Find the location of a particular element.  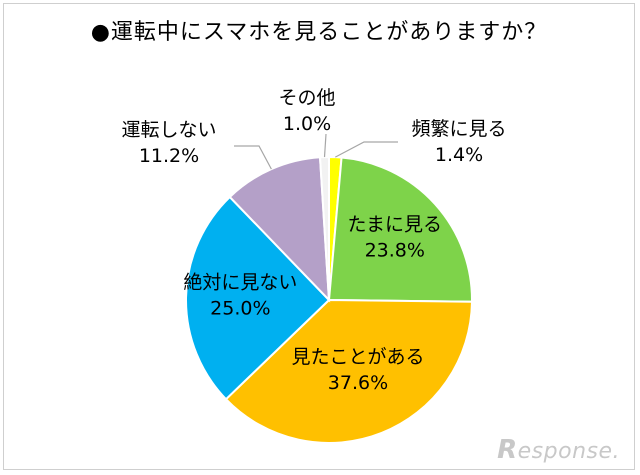

slice-label: 見たことがある is located at coordinates (357, 357).